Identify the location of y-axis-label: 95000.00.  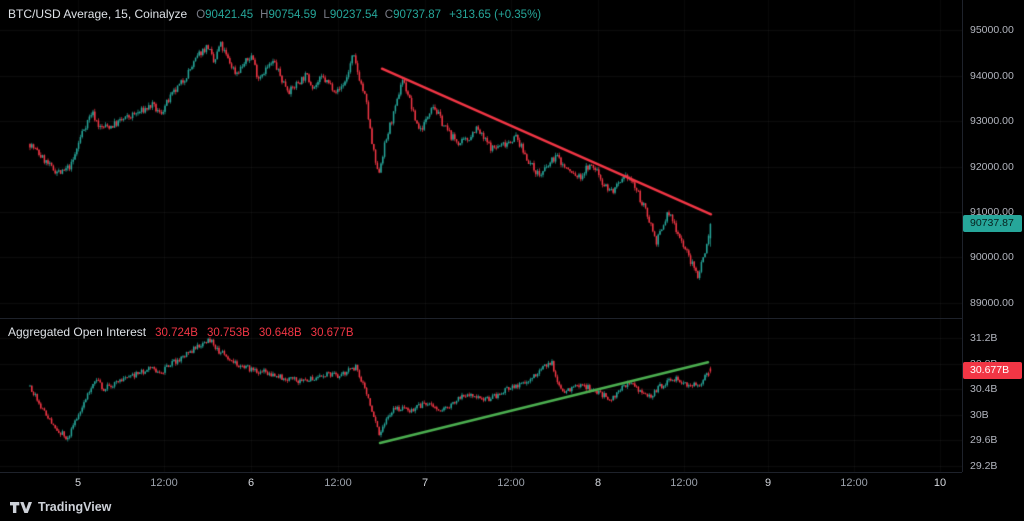
(992, 30).